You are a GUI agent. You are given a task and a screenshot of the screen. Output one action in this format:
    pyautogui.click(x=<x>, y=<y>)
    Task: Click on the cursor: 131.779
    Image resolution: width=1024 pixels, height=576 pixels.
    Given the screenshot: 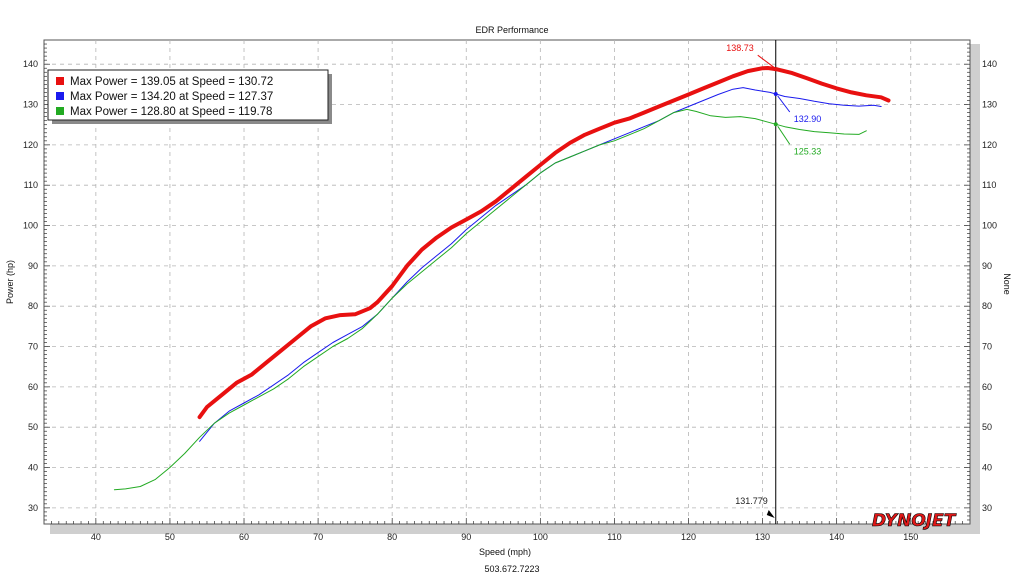 What is the action you would take?
    pyautogui.click(x=756, y=282)
    